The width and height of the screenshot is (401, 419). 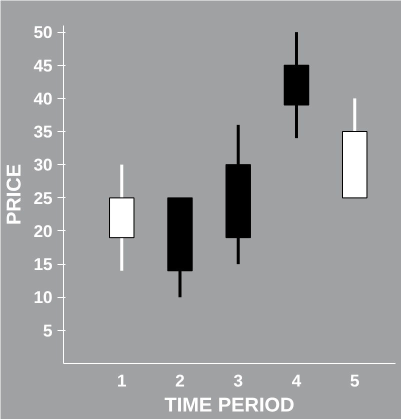 I want to click on y-tick-label: 40, so click(x=43, y=98).